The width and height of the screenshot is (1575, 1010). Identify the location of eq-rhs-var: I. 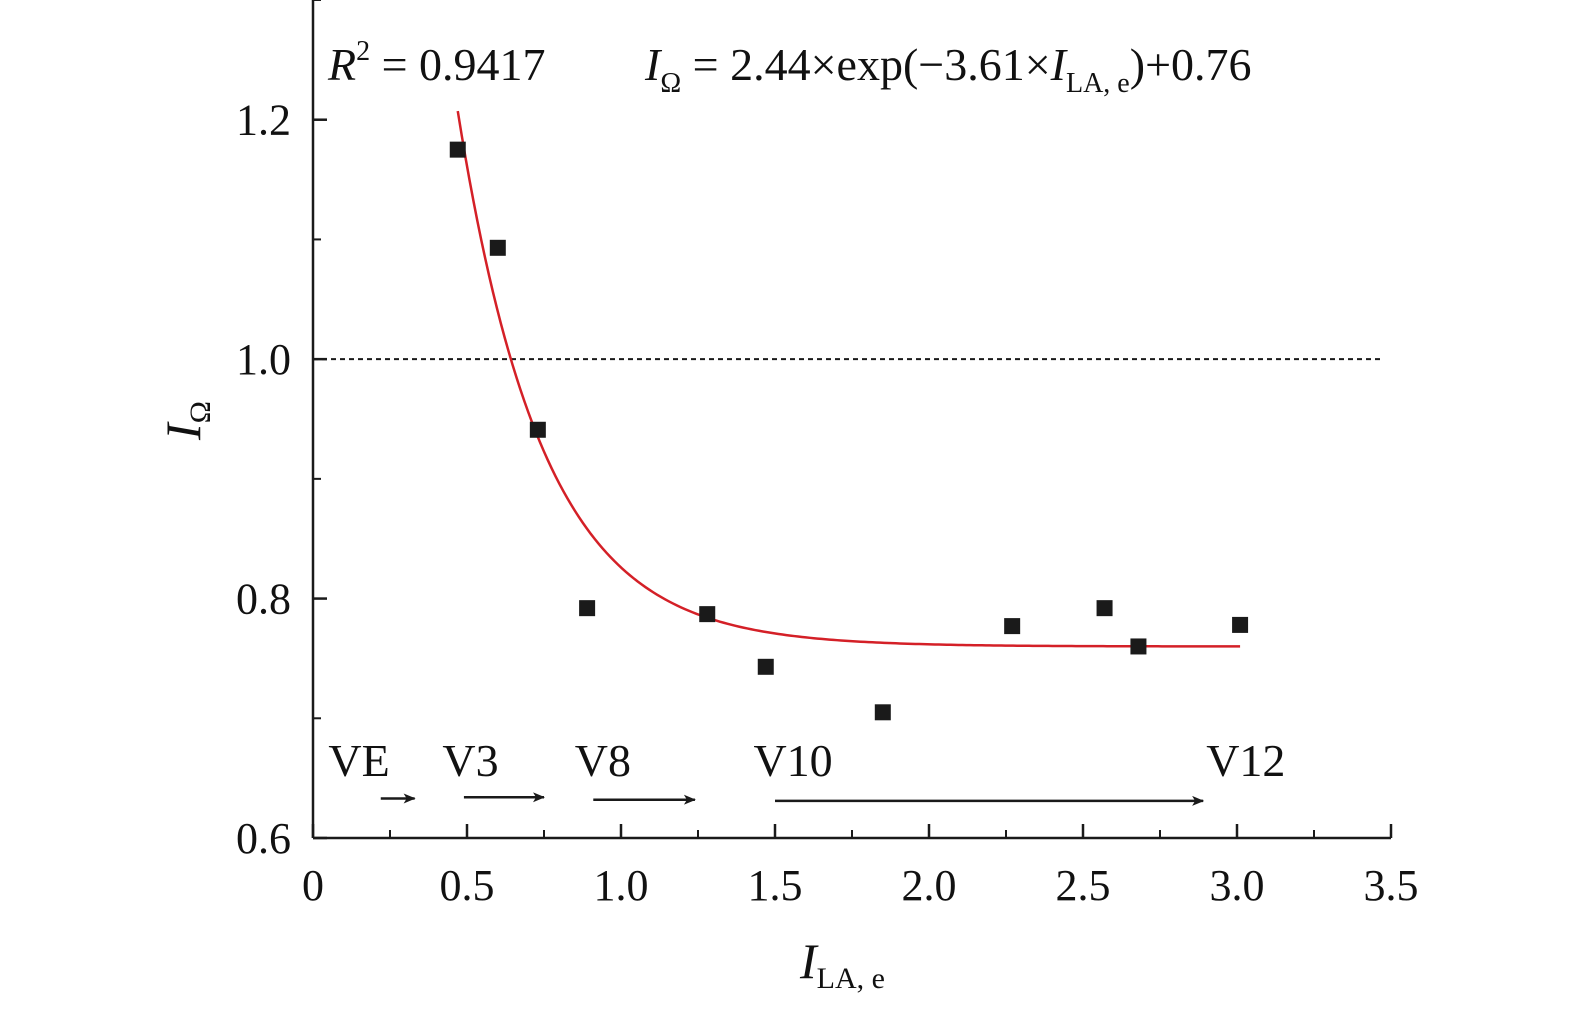
(1059, 64).